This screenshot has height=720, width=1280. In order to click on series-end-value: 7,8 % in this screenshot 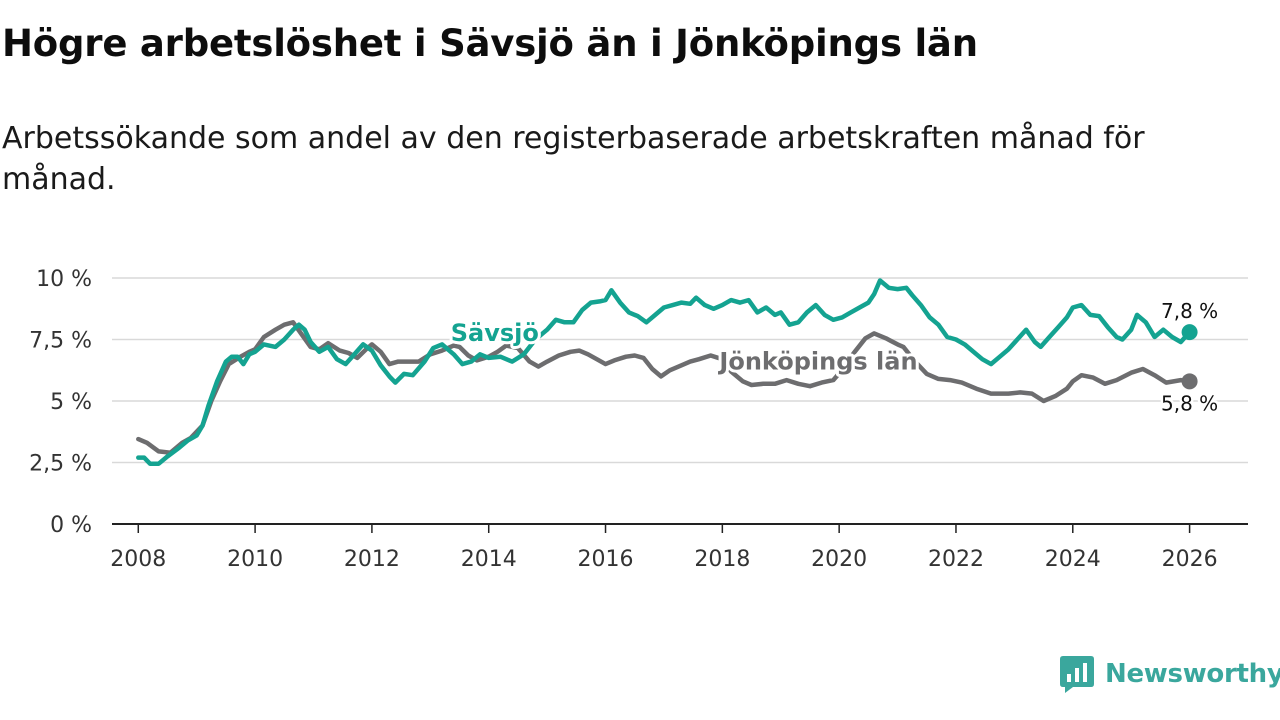, I will do `click(1189, 311)`.